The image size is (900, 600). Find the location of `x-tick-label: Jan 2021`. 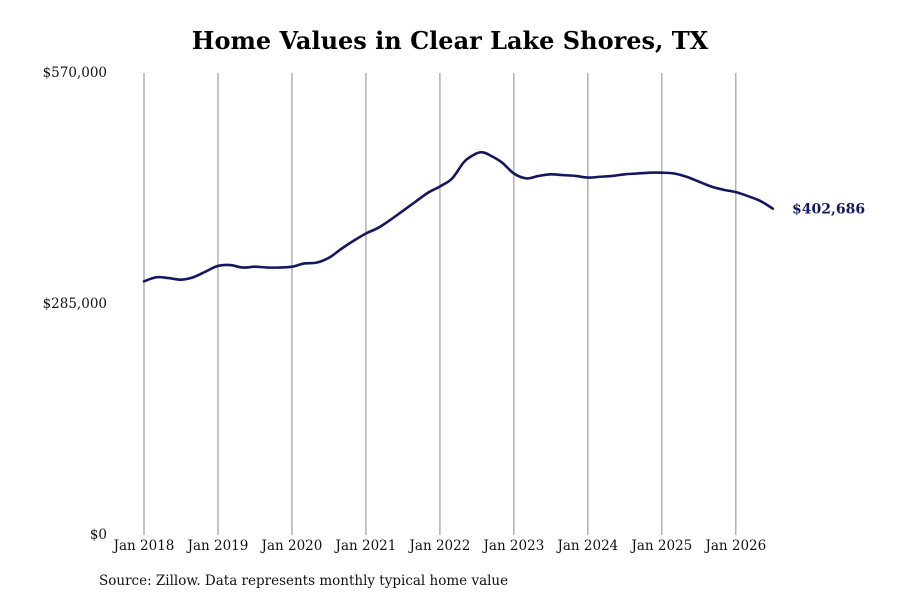

x-tick-label: Jan 2021 is located at coordinates (365, 546).